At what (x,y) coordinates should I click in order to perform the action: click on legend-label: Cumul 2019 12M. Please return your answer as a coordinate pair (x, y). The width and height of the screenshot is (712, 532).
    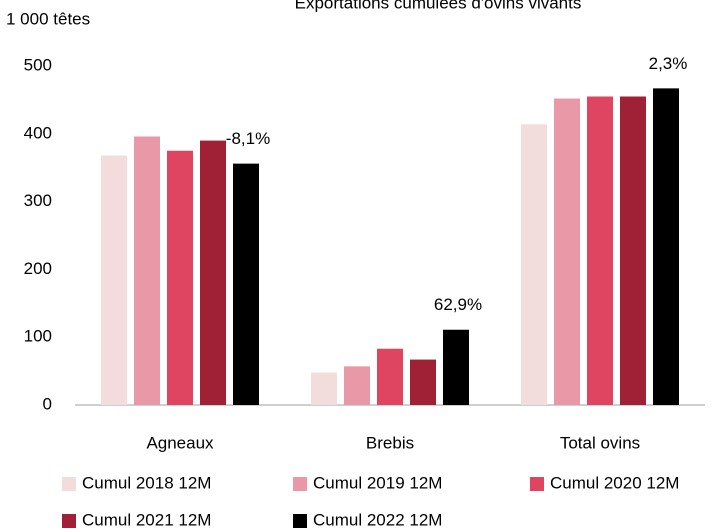
    Looking at the image, I should click on (377, 482).